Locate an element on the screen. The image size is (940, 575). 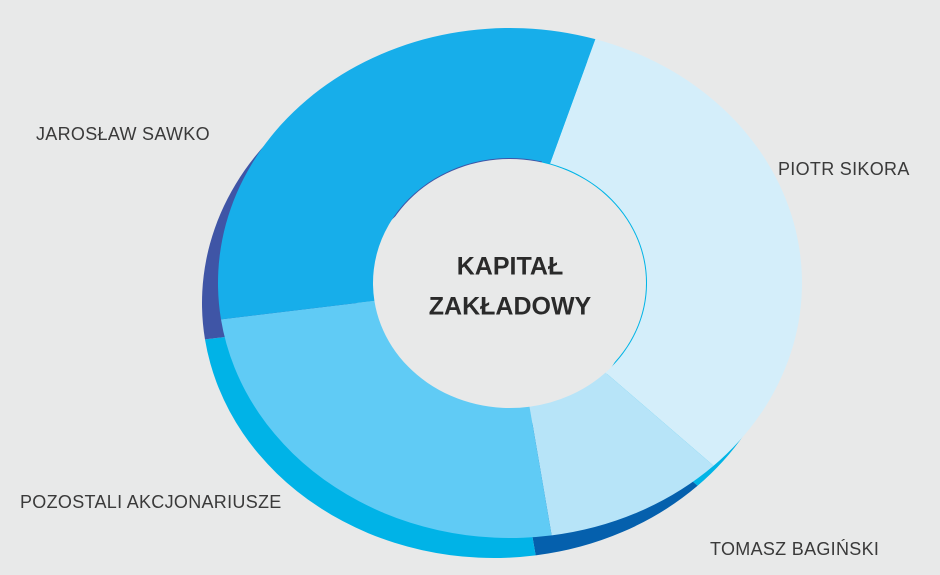
slice-label: JAROSŁAW SAWKO is located at coordinates (123, 134).